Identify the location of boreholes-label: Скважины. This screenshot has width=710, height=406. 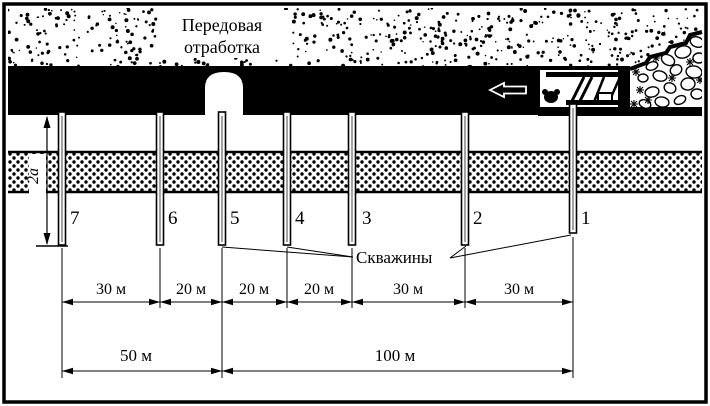
(394, 257).